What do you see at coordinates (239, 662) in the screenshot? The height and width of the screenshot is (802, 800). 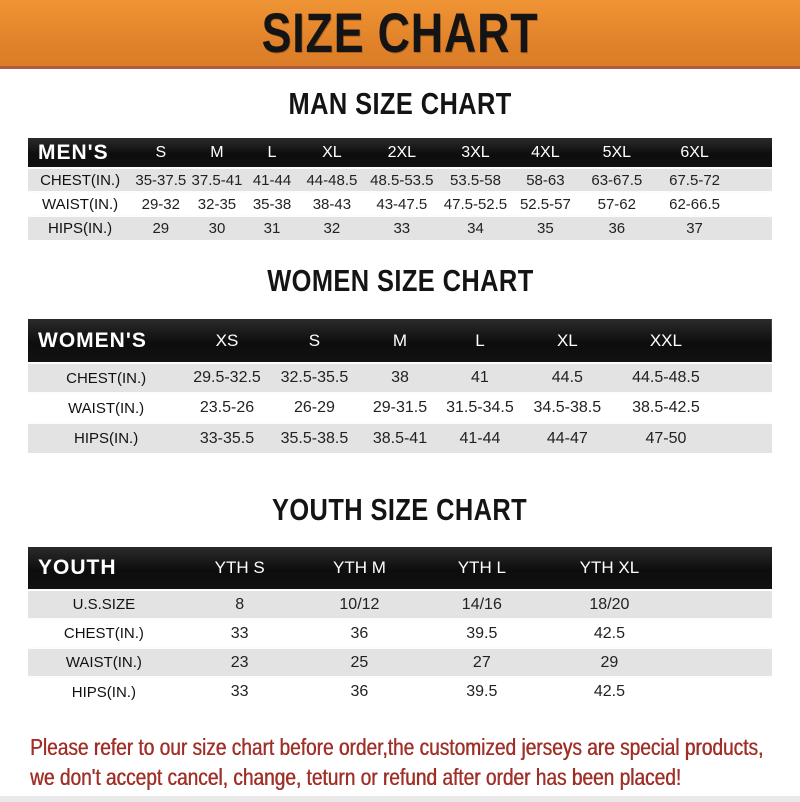 I see `size-value-cell: 23` at bounding box center [239, 662].